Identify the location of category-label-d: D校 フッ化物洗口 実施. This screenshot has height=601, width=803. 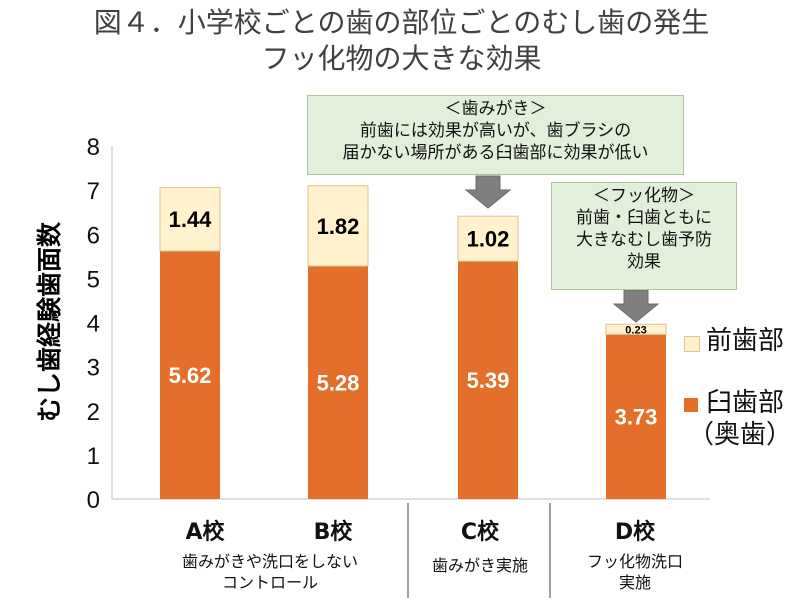
(635, 556).